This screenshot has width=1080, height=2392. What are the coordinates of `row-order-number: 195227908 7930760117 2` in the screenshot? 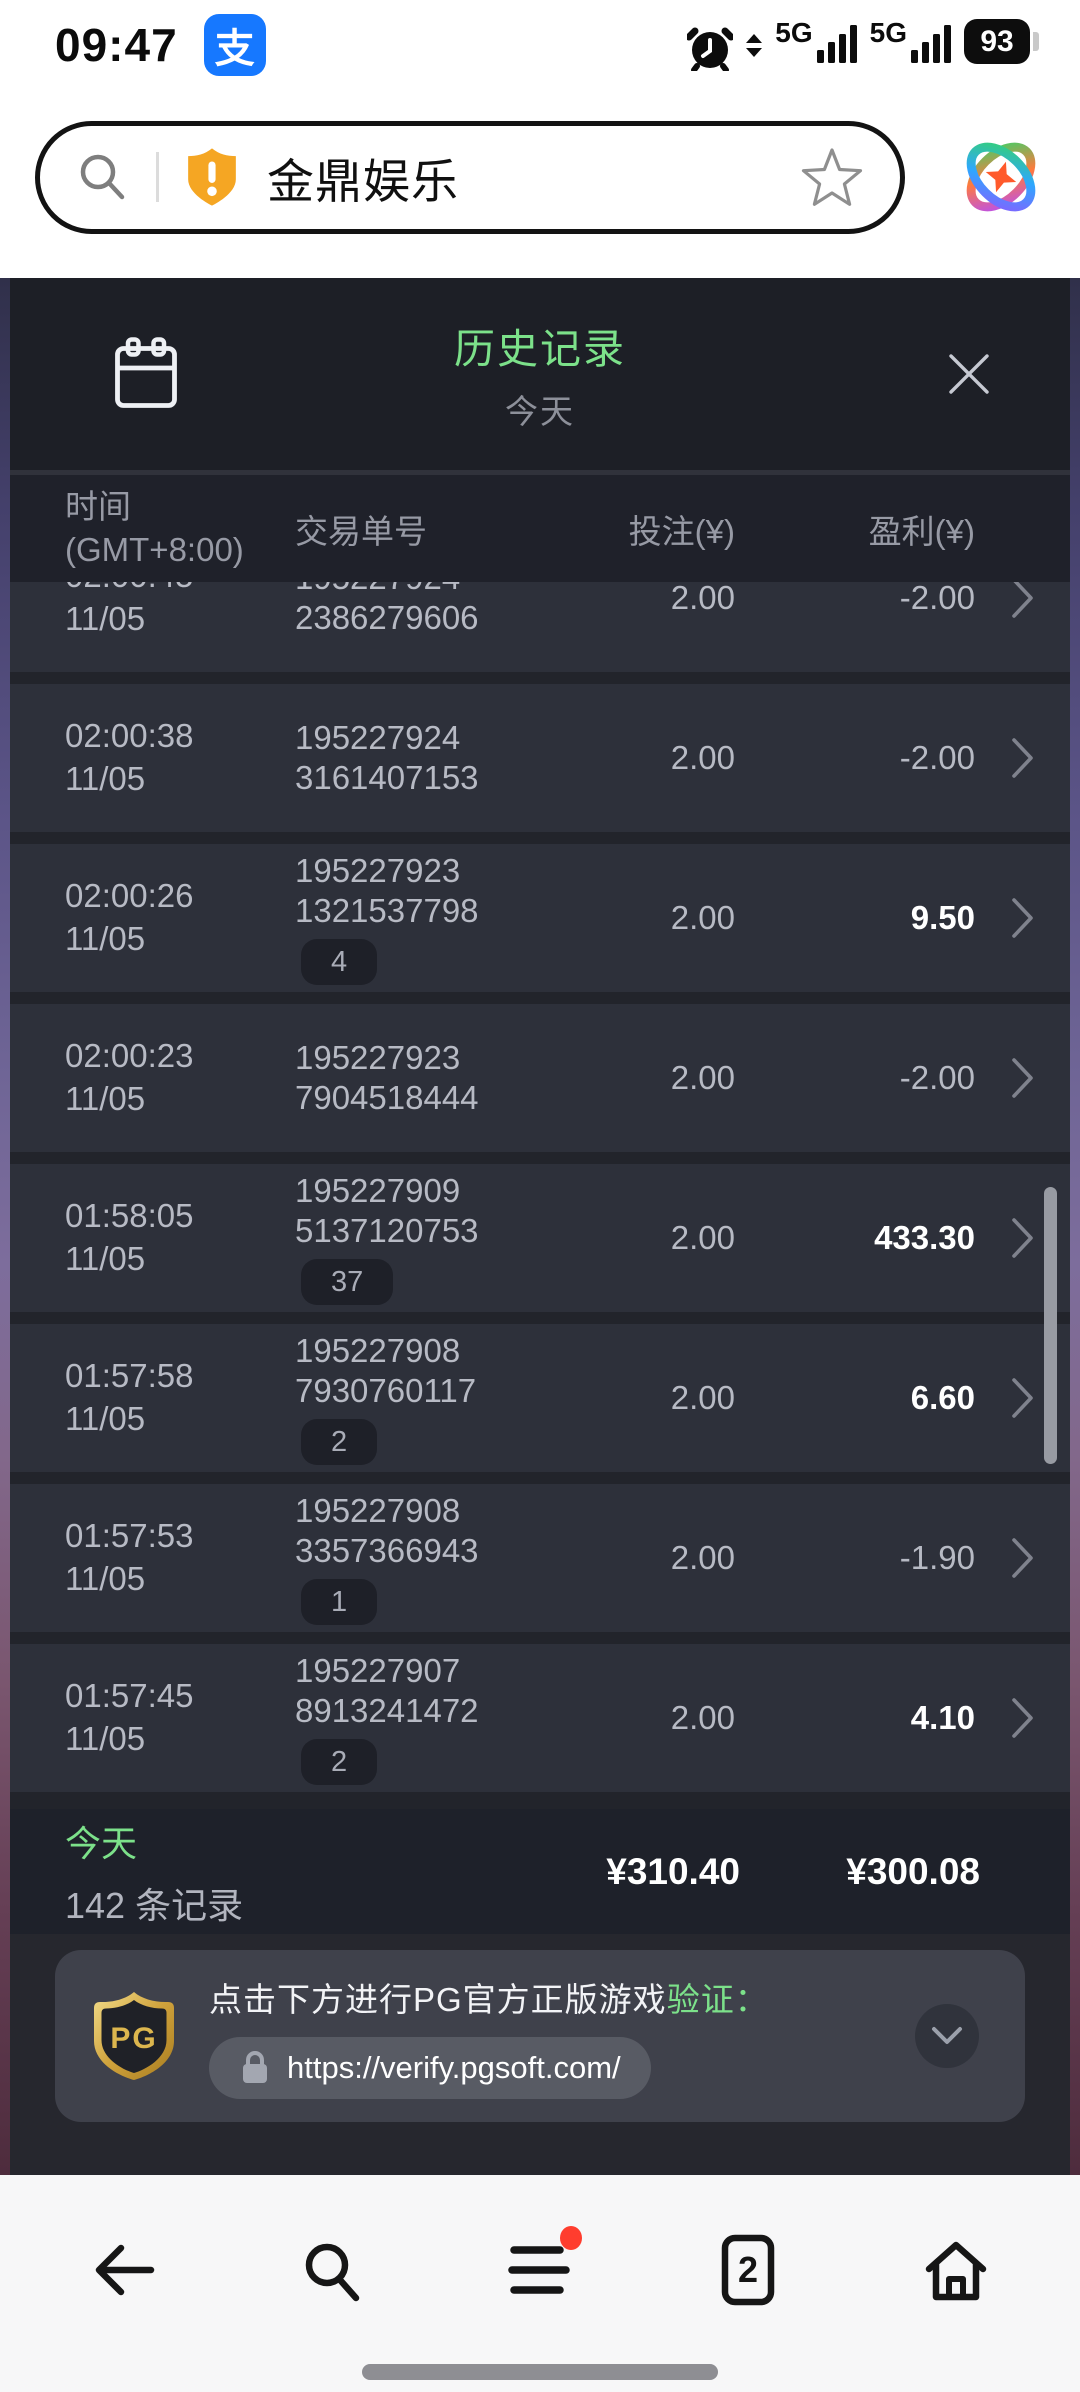 It's located at (455, 1398).